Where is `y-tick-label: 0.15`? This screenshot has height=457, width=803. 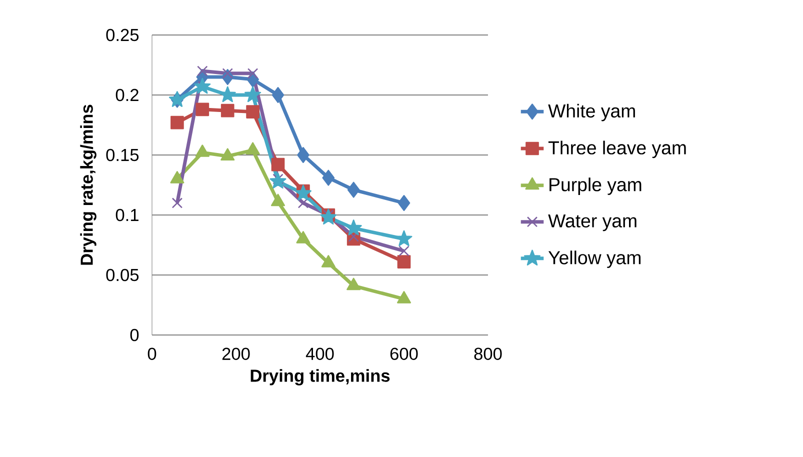 y-tick-label: 0.15 is located at coordinates (122, 155).